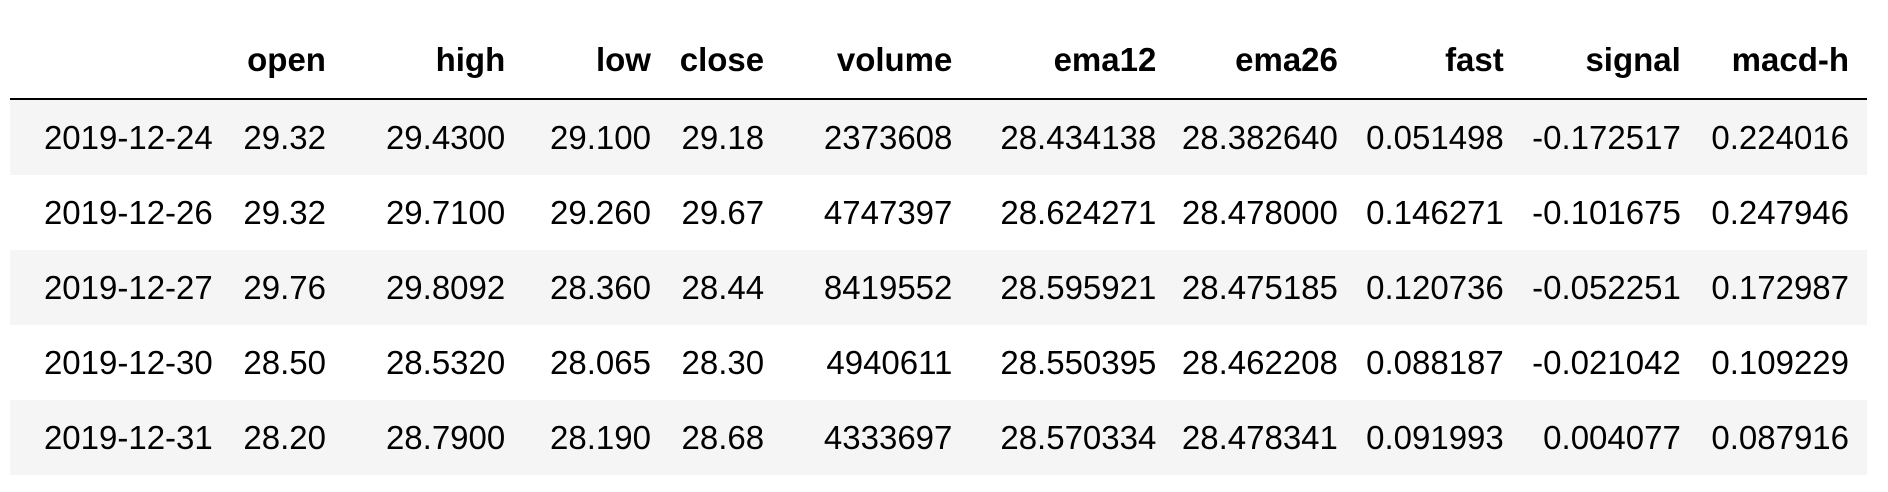 The image size is (1888, 492). What do you see at coordinates (284, 287) in the screenshot?
I see `cell-open: 29.76` at bounding box center [284, 287].